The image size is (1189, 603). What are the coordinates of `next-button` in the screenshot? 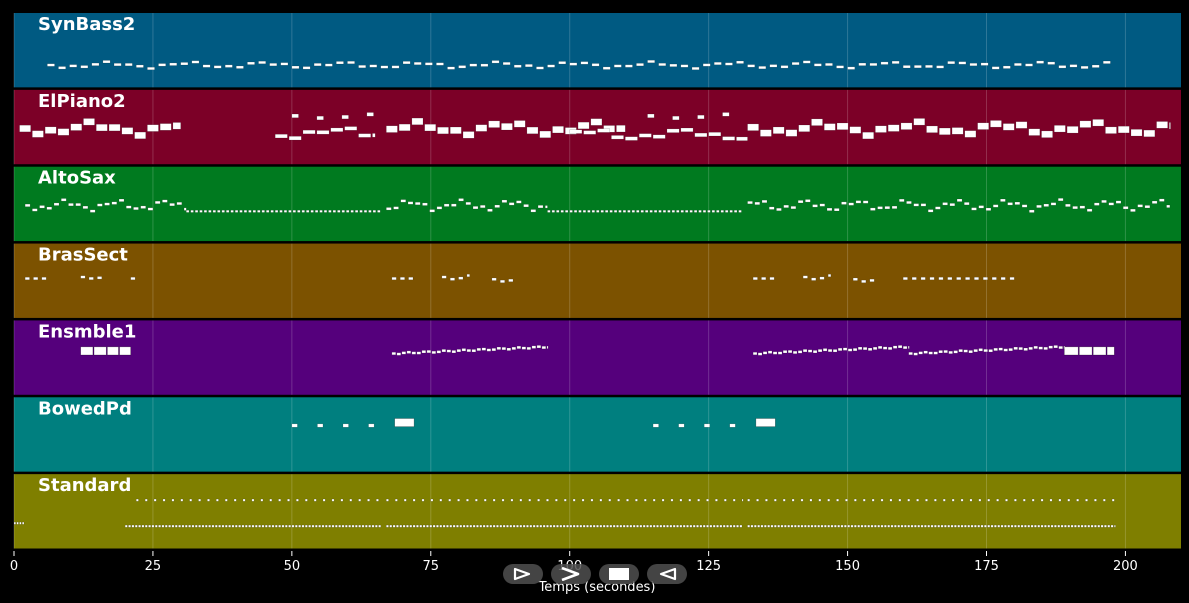 It's located at (571, 574).